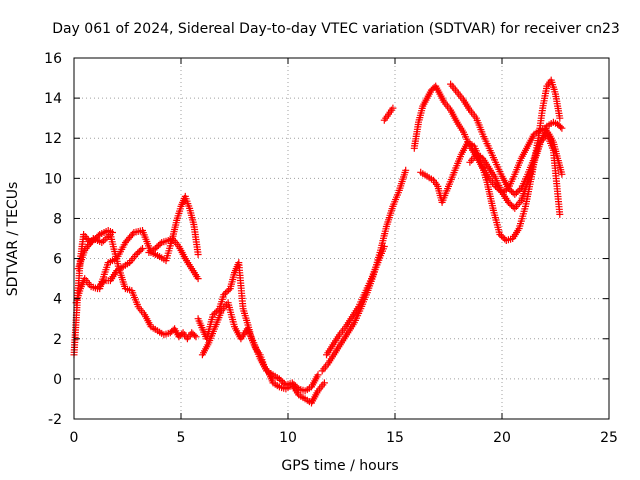 This screenshot has height=480, width=640. I want to click on y-tick-label: 2, so click(57, 340).